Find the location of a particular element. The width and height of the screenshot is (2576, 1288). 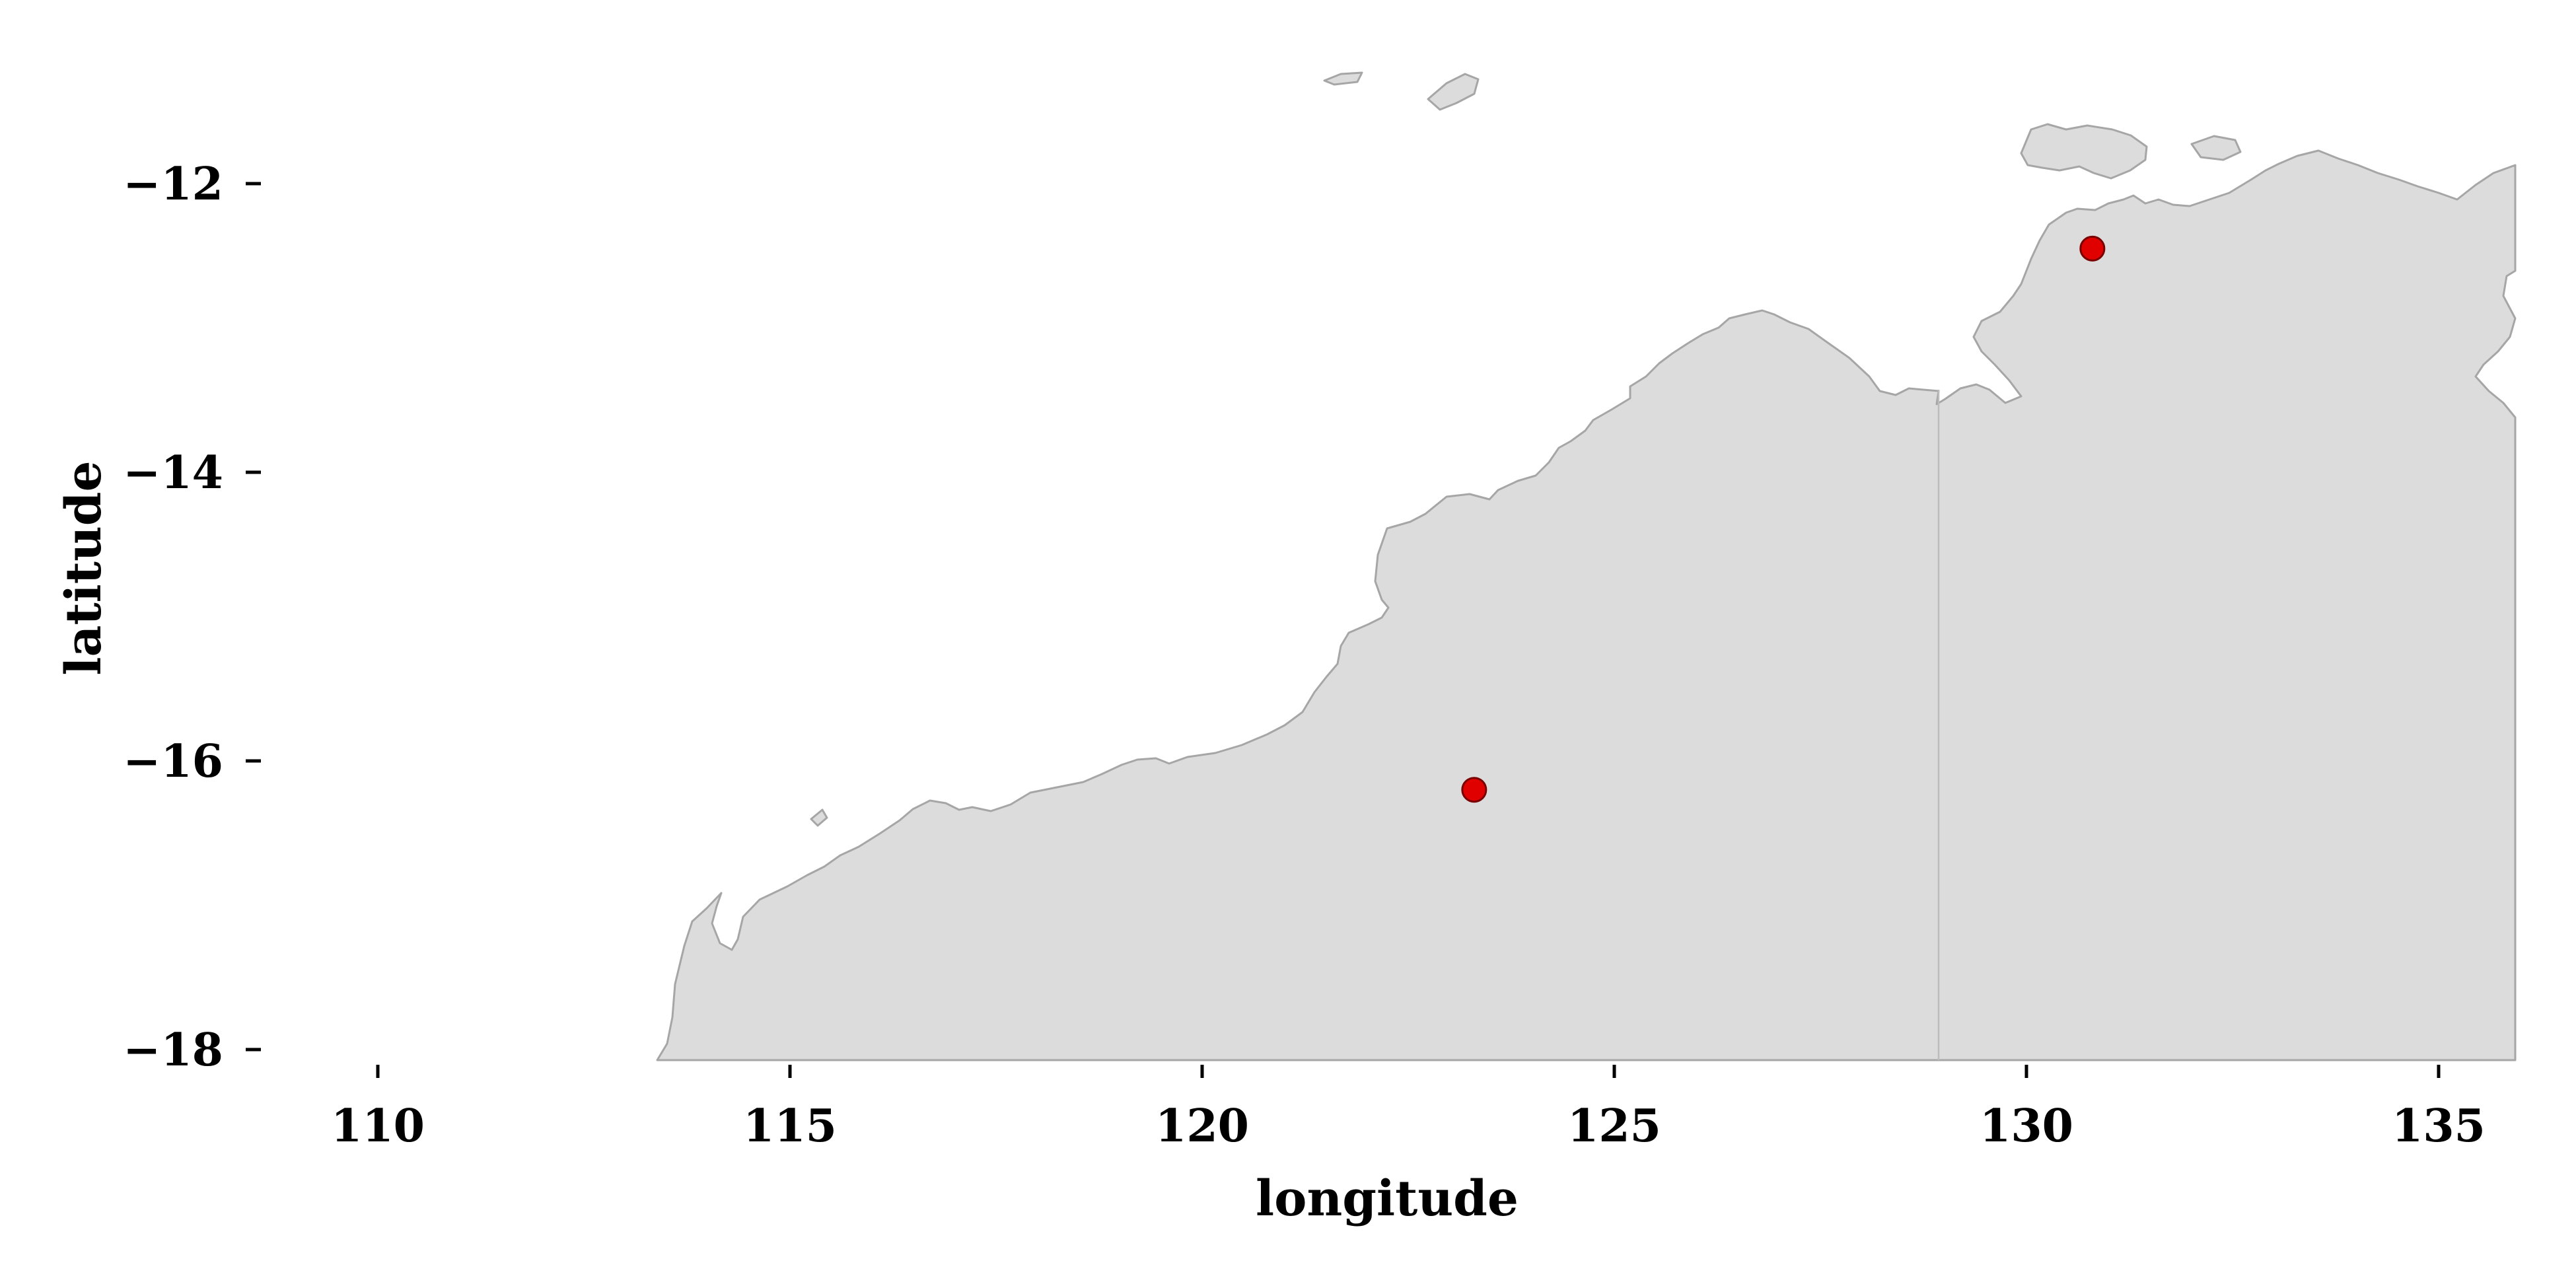

x-tick-label: 115 is located at coordinates (790, 1126).